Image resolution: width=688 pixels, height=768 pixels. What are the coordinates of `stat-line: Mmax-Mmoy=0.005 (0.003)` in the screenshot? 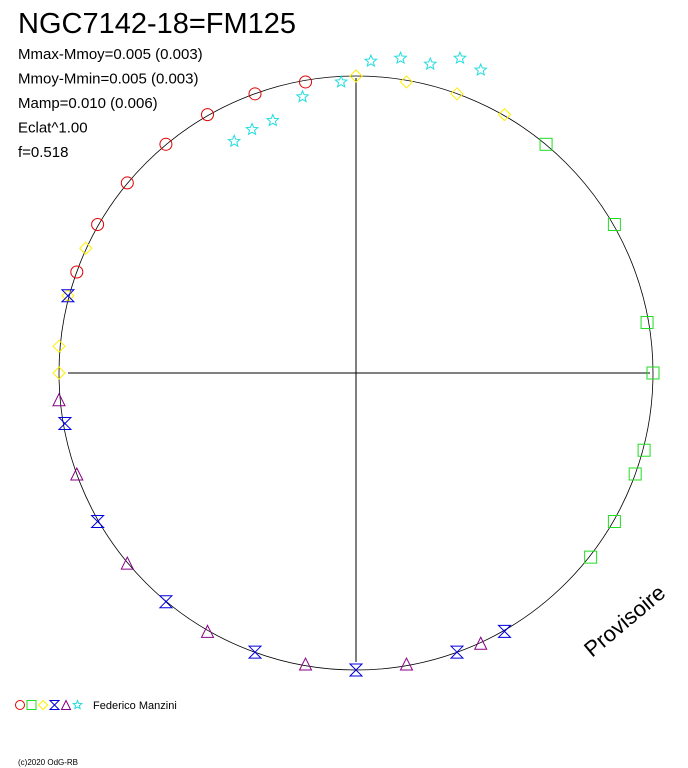 It's located at (110, 54).